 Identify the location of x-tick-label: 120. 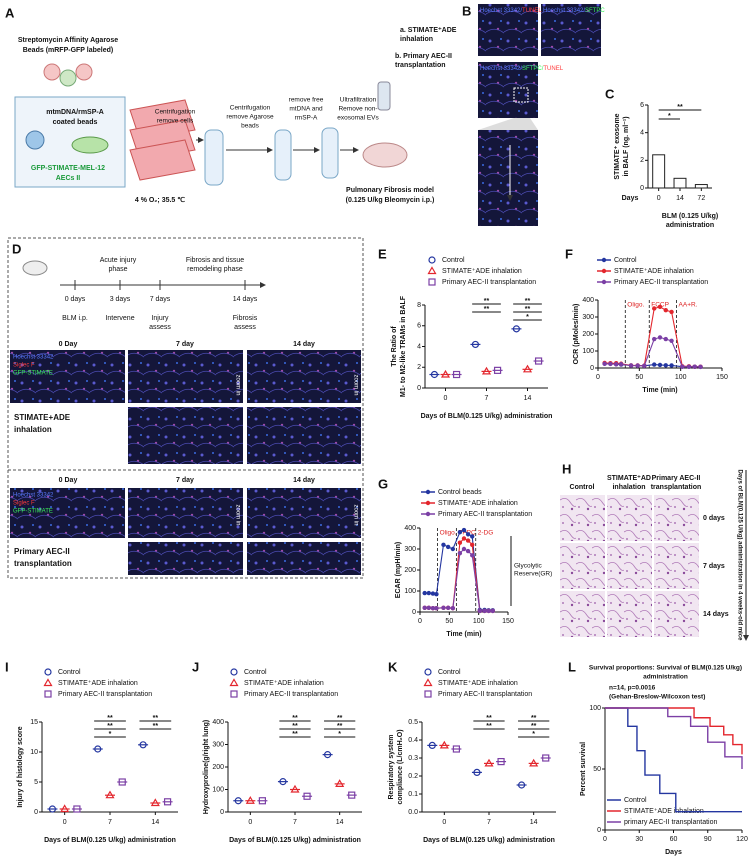
(742, 839).